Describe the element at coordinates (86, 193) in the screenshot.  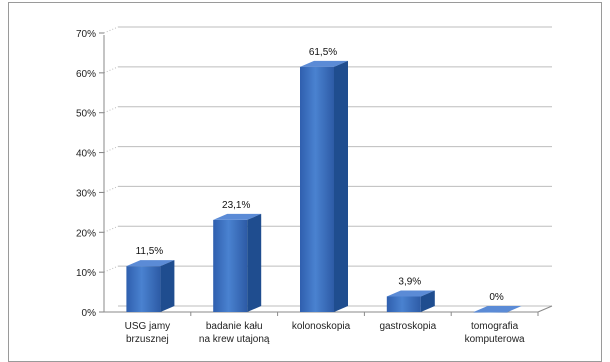
I see `y-tick-label: 30%` at that location.